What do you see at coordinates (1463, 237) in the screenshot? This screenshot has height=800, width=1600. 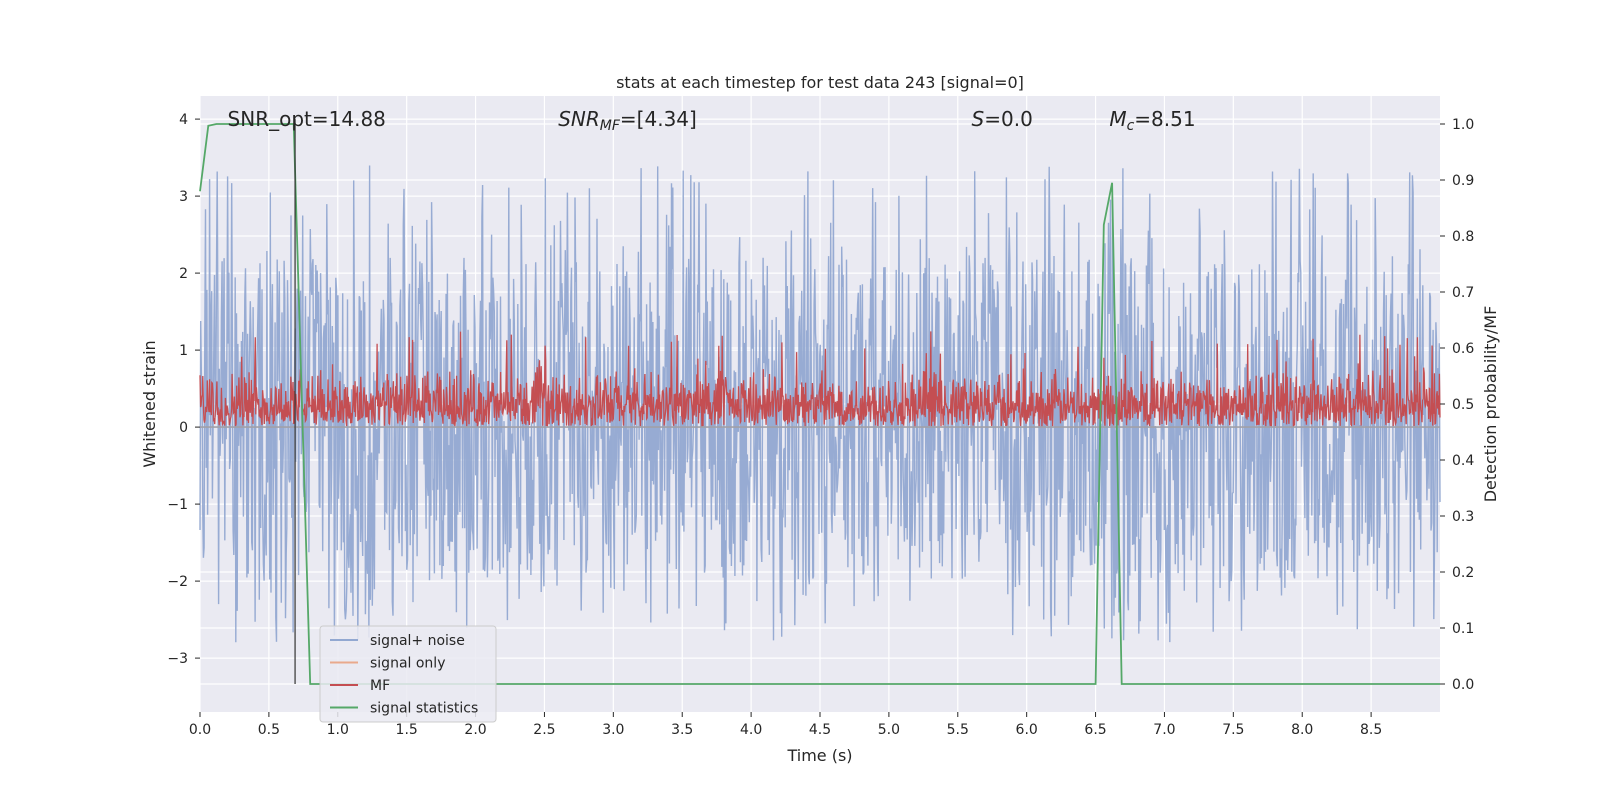 I see `y-right-tick-label: 0.8` at bounding box center [1463, 237].